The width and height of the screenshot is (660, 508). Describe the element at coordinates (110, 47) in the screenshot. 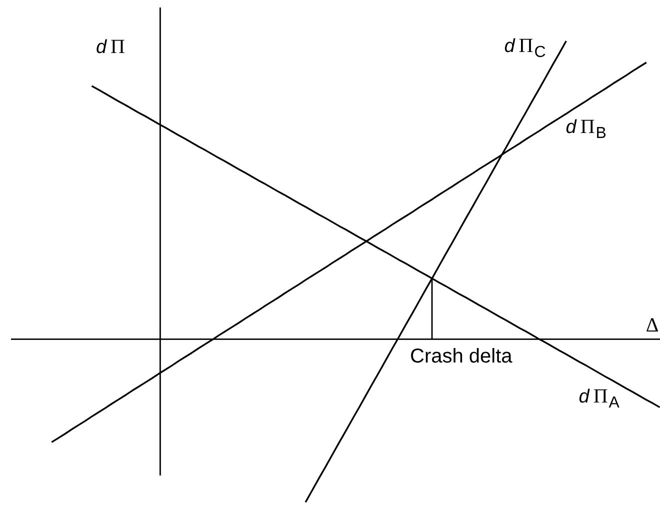

I see `y-axis-title: dΠ` at that location.